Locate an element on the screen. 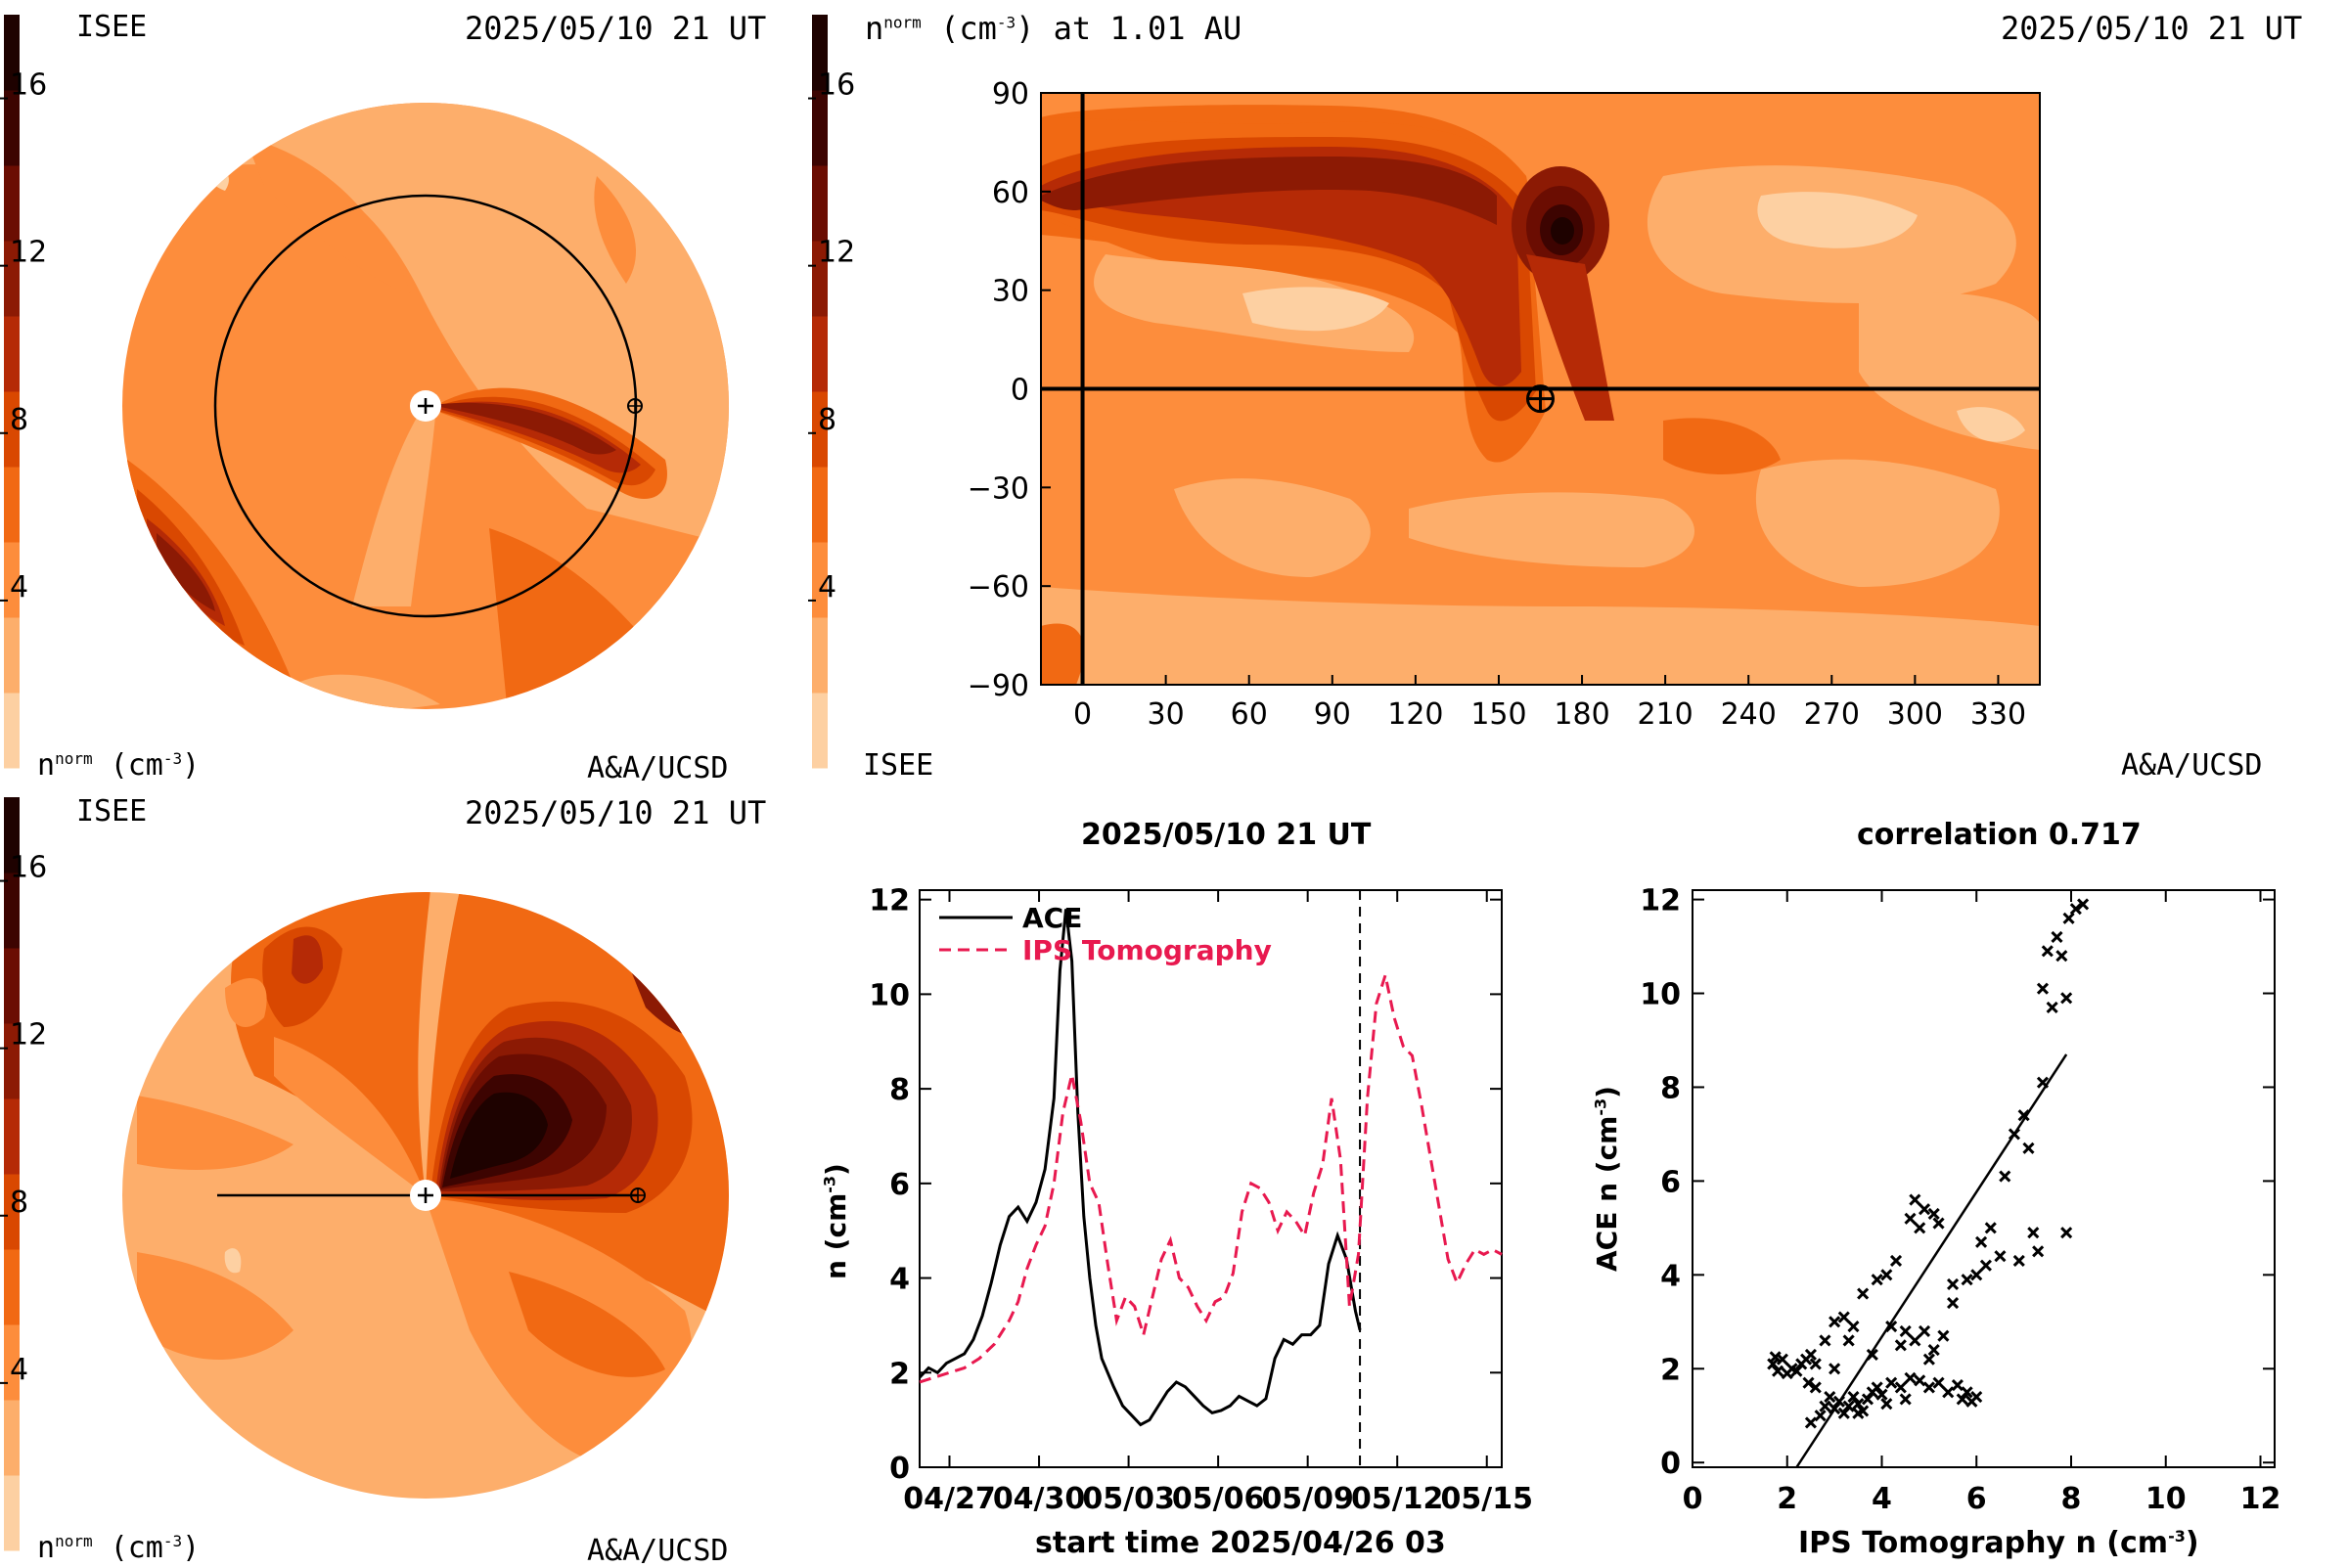 This screenshot has height=1568, width=2348. y-axis-label: n (cm-3) is located at coordinates (836, 1221).